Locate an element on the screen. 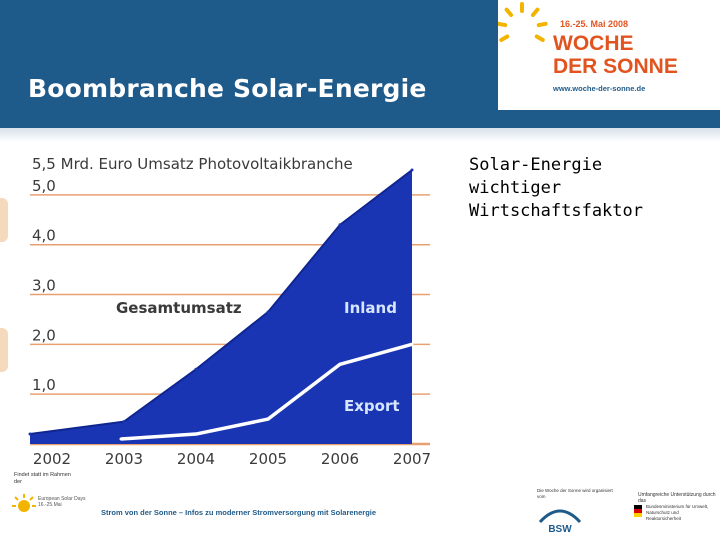 This screenshot has width=720, height=540. page-title: Boombranche Solar-Energie is located at coordinates (227, 88).